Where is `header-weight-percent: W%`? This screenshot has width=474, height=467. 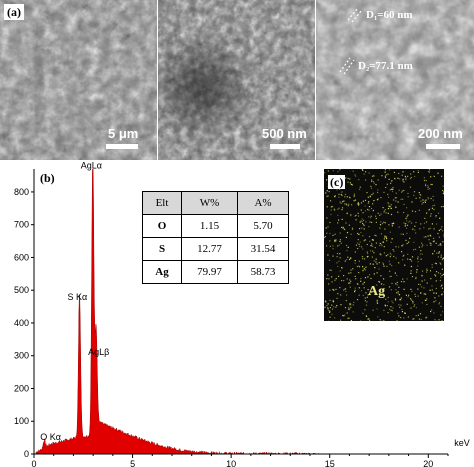
header-weight-percent: W% is located at coordinates (209, 203).